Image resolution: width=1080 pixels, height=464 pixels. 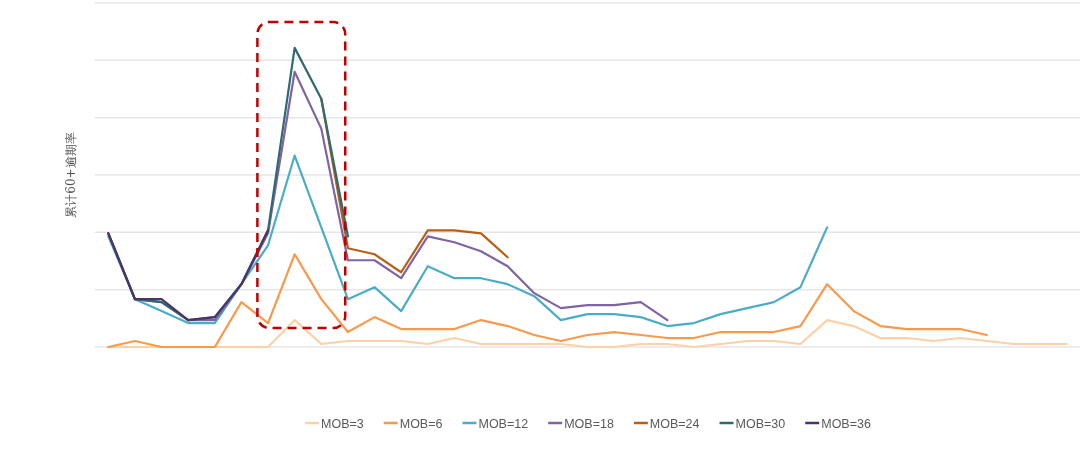 I want to click on legend-label: MOB=6, so click(x=421, y=423).